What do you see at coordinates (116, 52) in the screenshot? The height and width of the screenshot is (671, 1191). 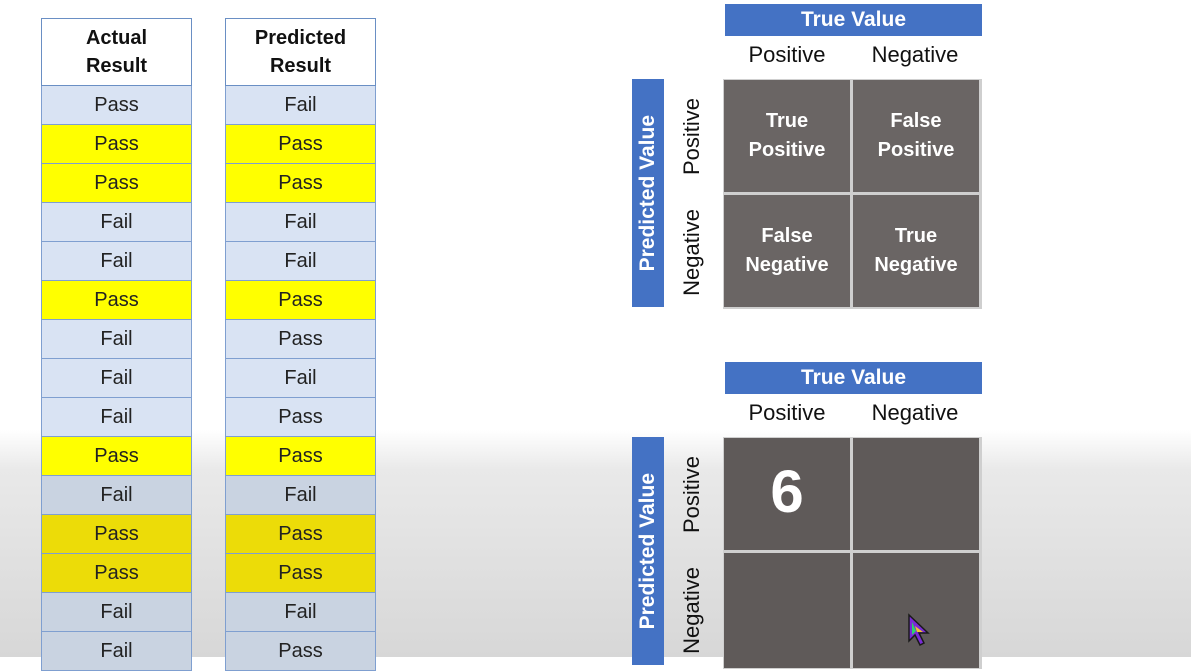 I see `actual-result-header: Actual Result` at bounding box center [116, 52].